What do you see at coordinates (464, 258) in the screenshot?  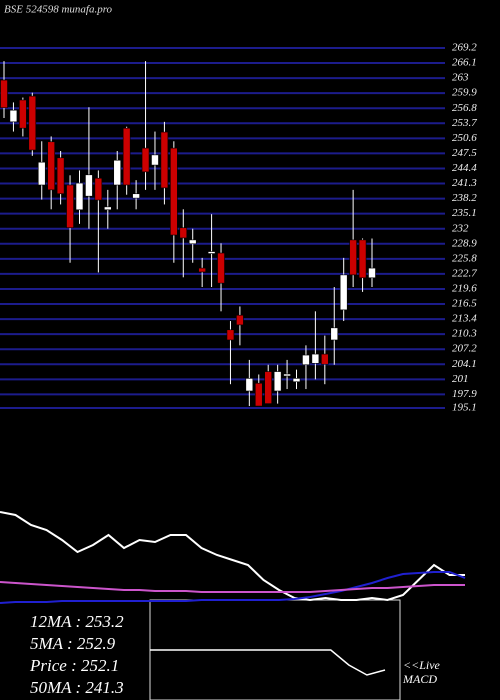 I see `y-tick-label: 225.8` at bounding box center [464, 258].